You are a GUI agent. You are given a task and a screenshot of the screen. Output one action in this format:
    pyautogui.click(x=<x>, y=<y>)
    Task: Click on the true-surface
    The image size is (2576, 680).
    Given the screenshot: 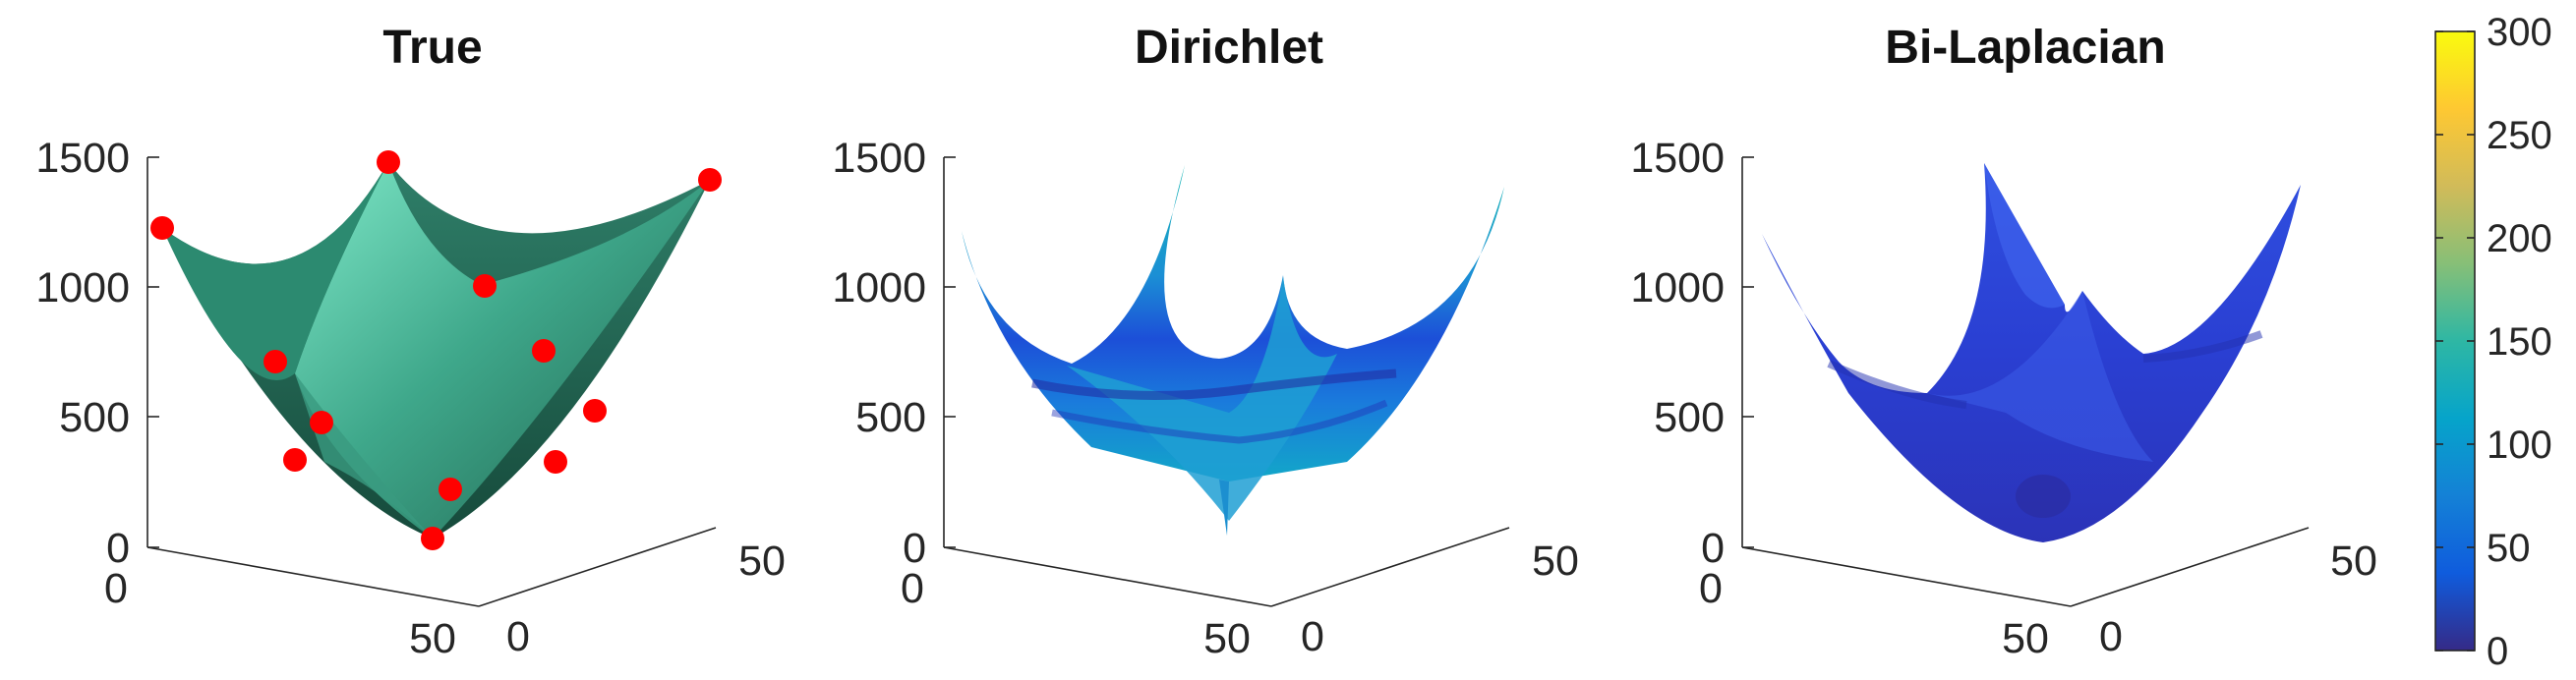 What is the action you would take?
    pyautogui.click(x=436, y=350)
    